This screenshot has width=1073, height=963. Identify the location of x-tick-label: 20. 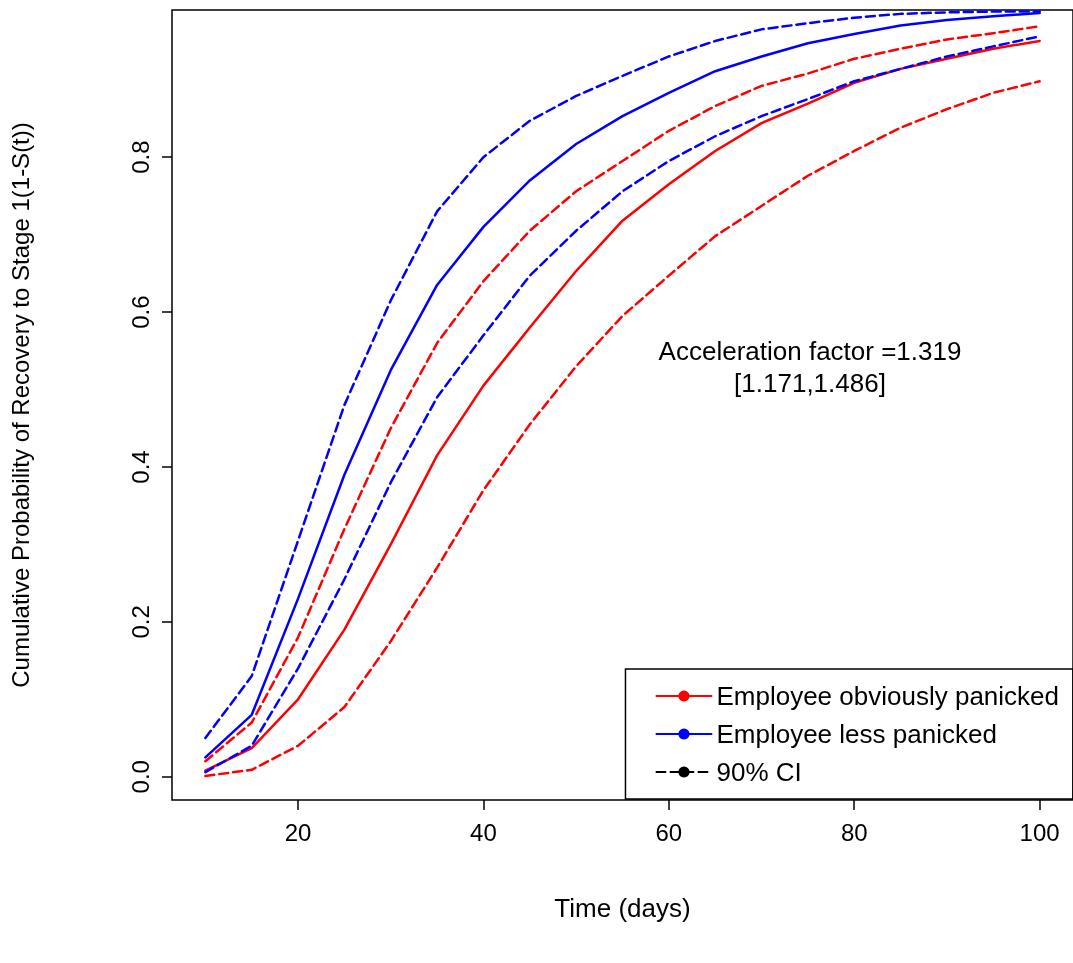
(298, 832).